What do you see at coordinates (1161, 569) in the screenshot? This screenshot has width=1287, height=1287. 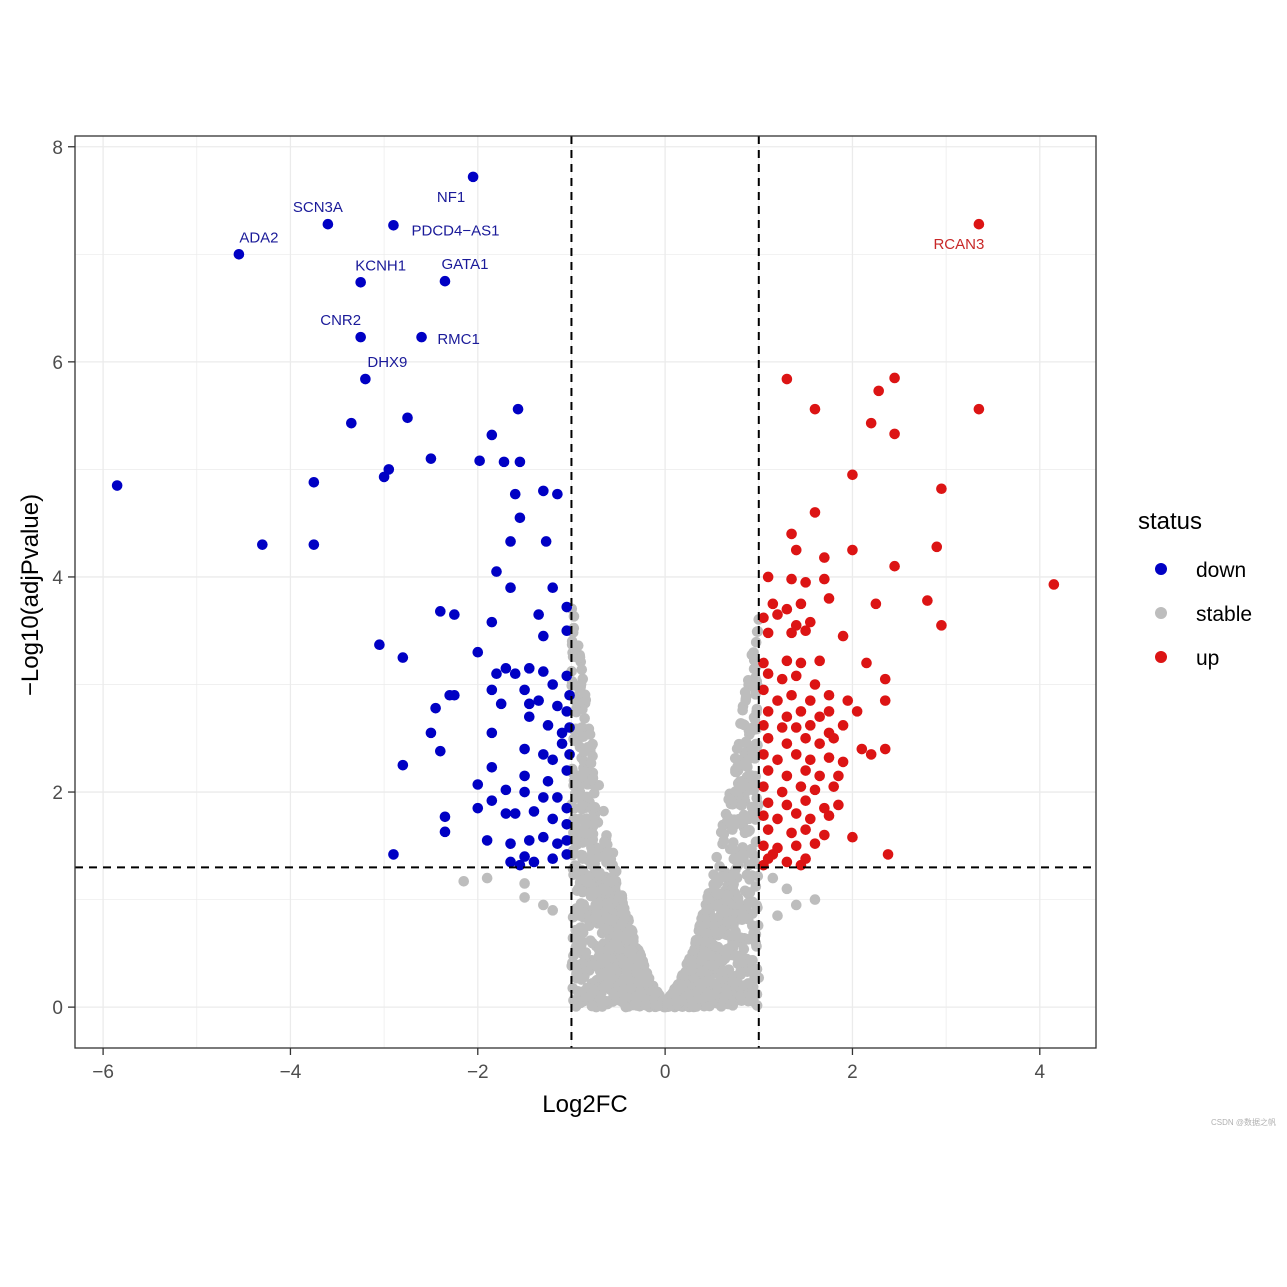 I see `legend-key-down` at bounding box center [1161, 569].